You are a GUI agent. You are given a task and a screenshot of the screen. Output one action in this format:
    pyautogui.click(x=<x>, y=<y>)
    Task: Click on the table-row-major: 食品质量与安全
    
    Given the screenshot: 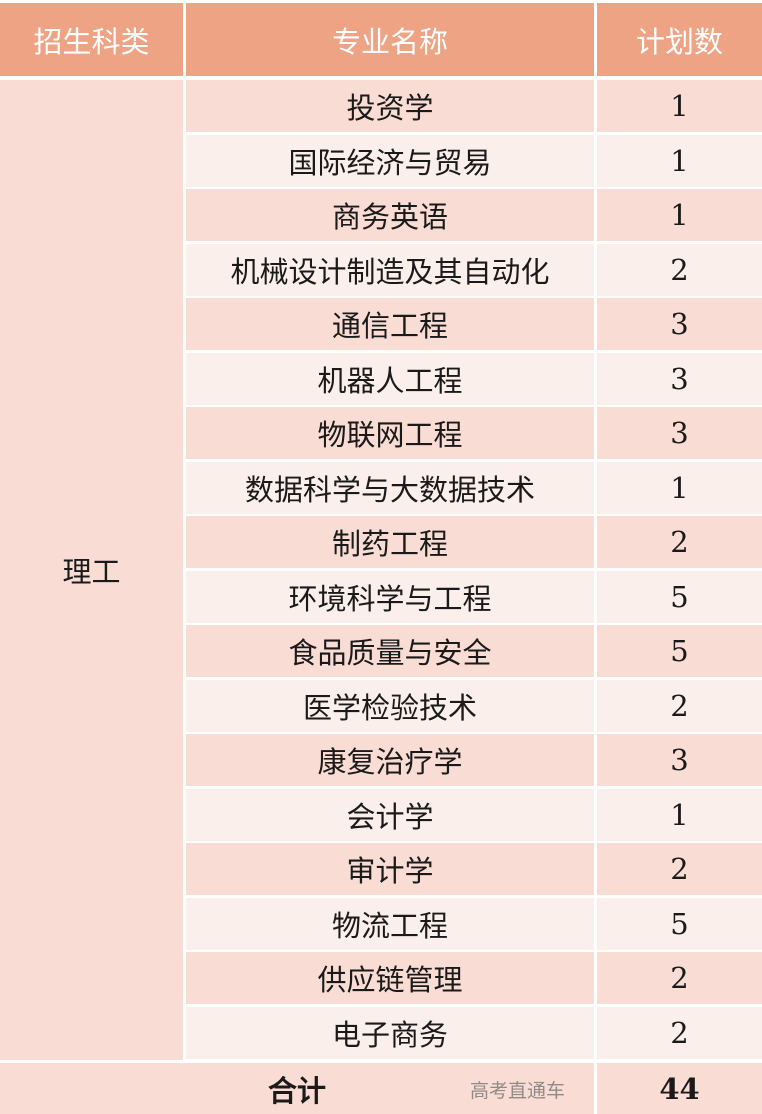 What is the action you would take?
    pyautogui.click(x=390, y=651)
    